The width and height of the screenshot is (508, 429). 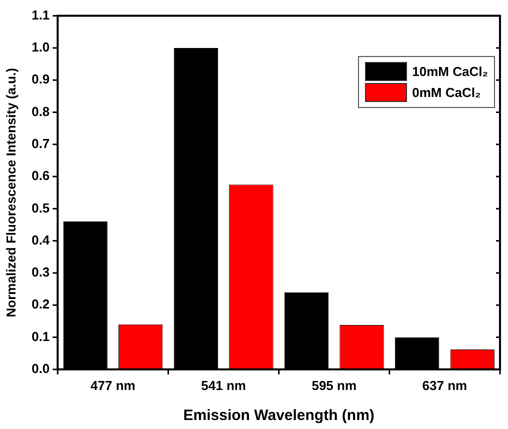 What do you see at coordinates (450, 71) in the screenshot?
I see `legend-label: 10mM CaCl₂` at bounding box center [450, 71].